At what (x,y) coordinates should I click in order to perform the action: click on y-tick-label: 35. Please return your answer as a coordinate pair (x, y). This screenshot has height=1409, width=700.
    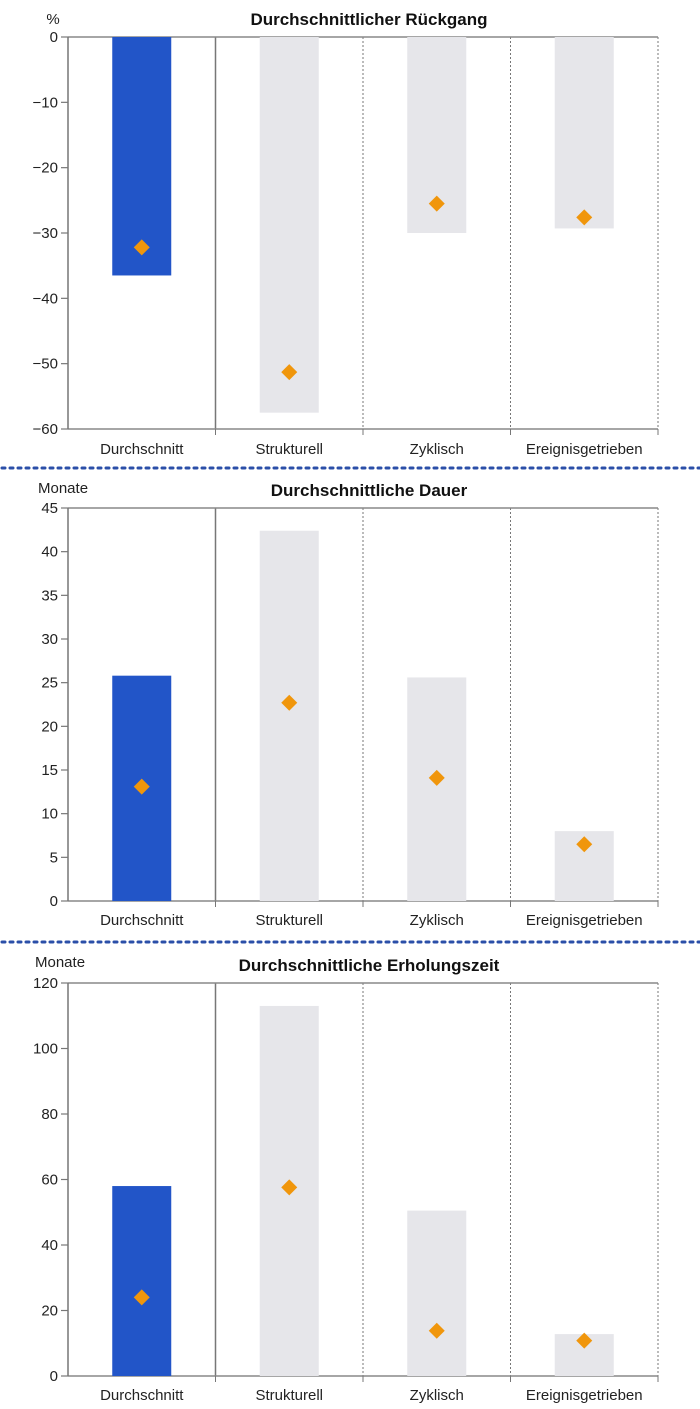
    Looking at the image, I should click on (49, 595).